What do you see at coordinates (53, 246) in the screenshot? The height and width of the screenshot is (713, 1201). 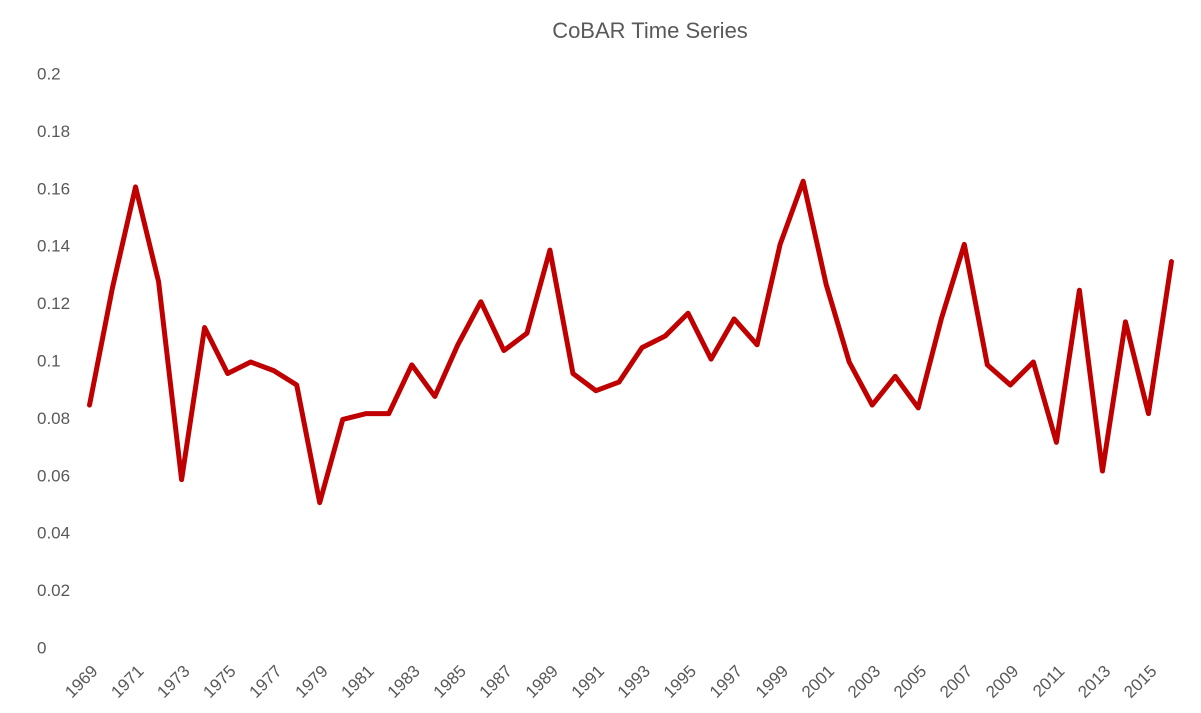 I see `y-tick-label: 0.14` at bounding box center [53, 246].